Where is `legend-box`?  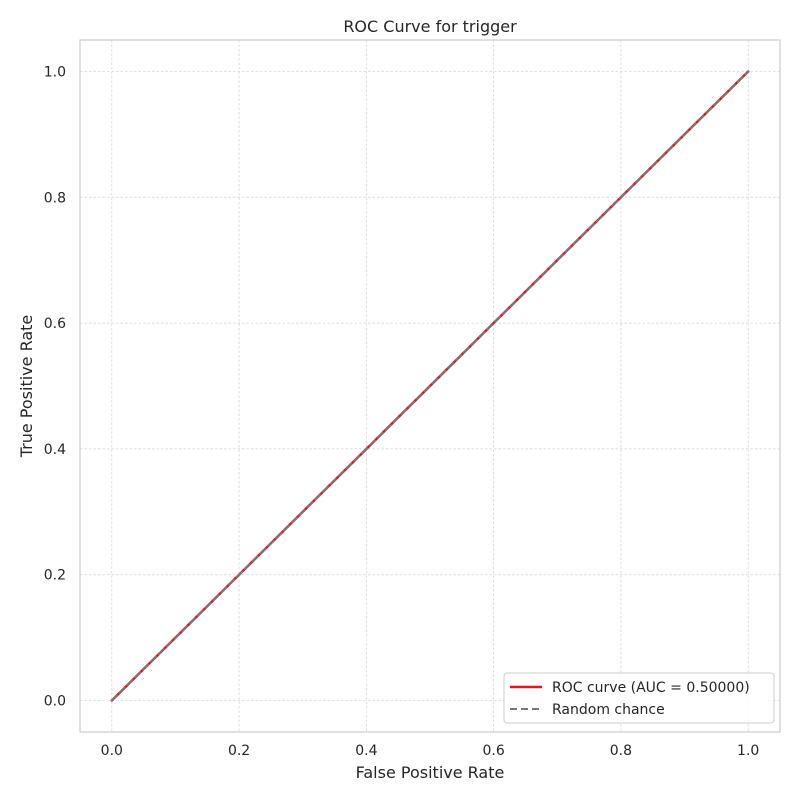
legend-box is located at coordinates (639, 698).